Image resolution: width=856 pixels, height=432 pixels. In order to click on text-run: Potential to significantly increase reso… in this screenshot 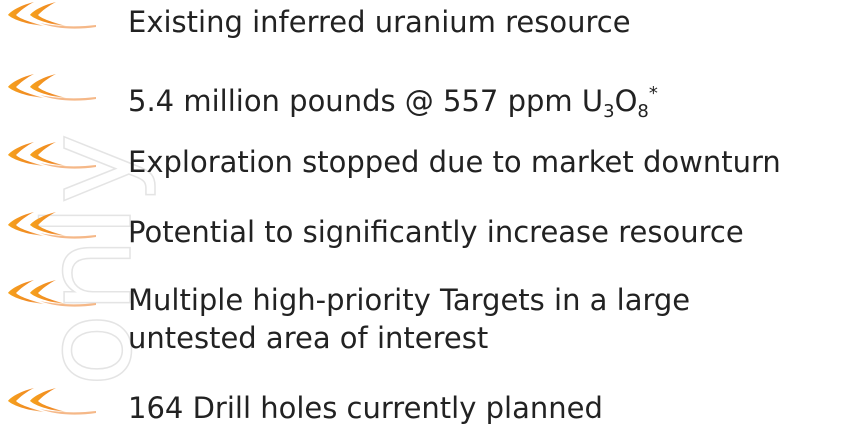, I will do `click(436, 232)`.